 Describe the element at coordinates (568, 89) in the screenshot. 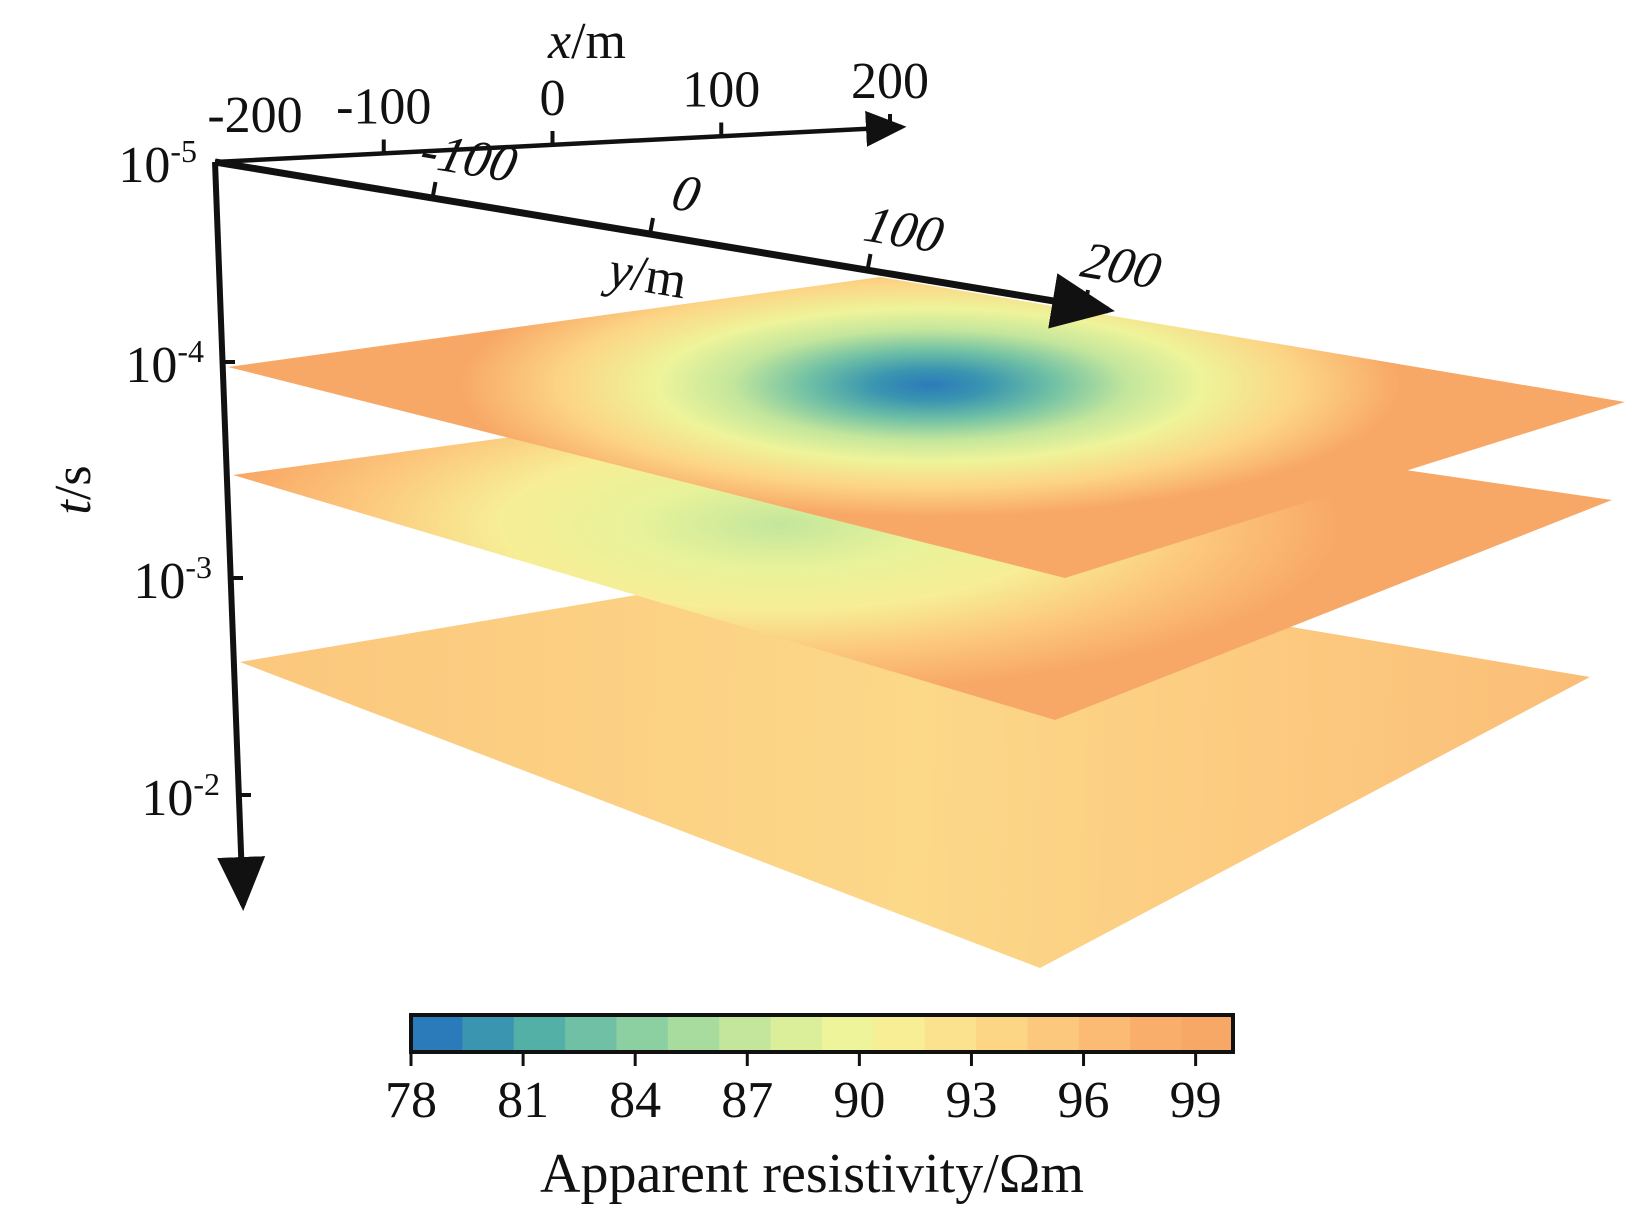

I see `x-axis: -200 -100 0 100 200 x/m` at that location.